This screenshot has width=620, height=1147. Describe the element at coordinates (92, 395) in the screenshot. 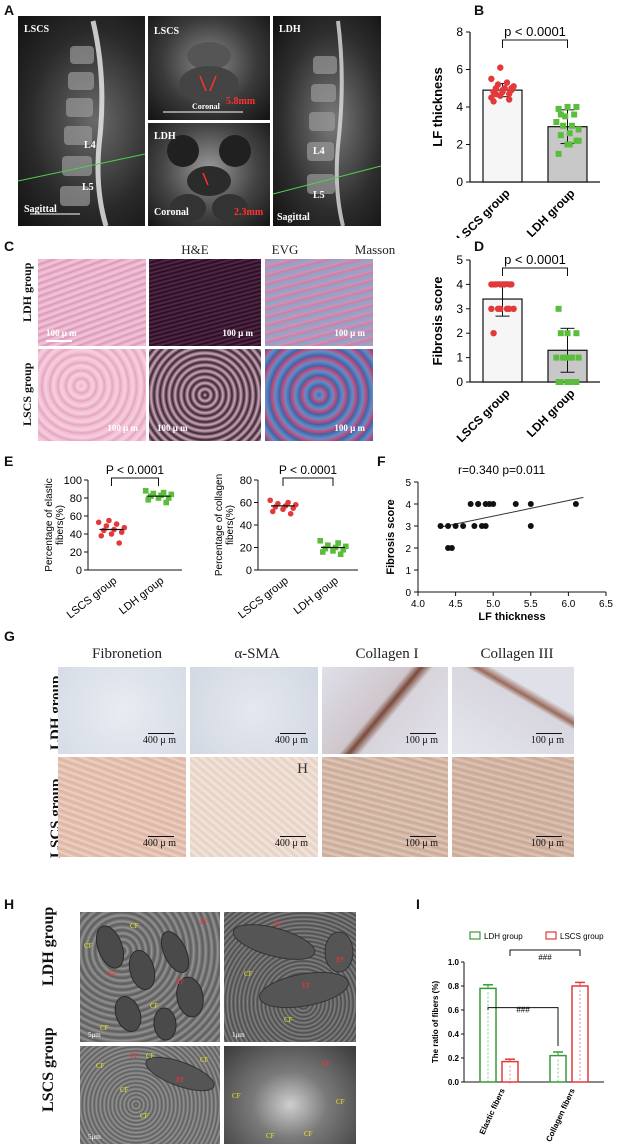

I see `histo-he-lscs: 100 μ m` at that location.